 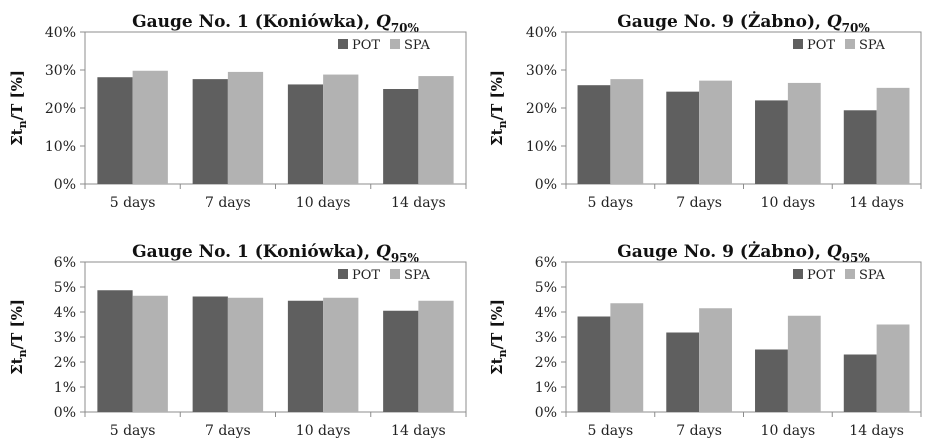 What do you see at coordinates (275, 253) in the screenshot?
I see `chart-title: Gauge No. 1 (Koniówka), Q95%` at bounding box center [275, 253].